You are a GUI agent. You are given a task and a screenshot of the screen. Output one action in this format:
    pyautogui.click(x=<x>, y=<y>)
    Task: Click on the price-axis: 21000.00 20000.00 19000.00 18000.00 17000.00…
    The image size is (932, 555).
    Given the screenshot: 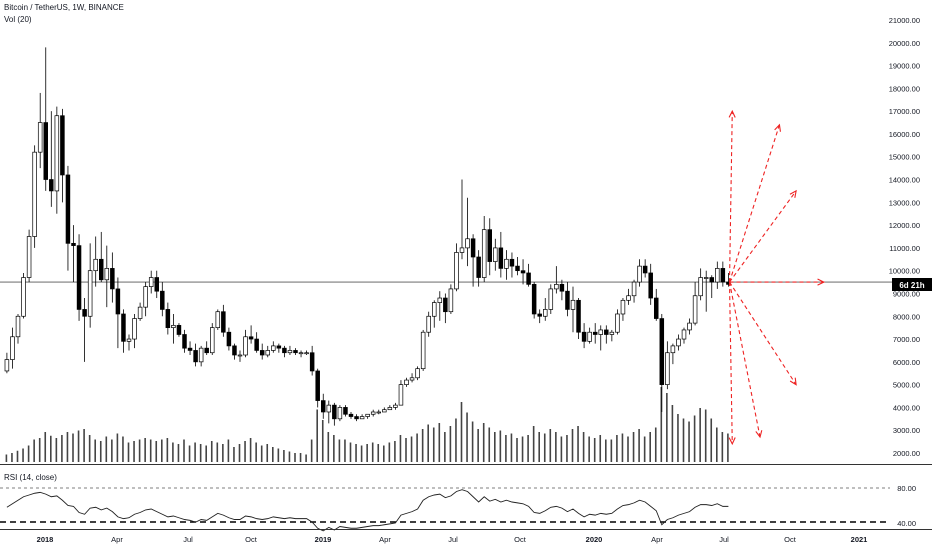 What is the action you would take?
    pyautogui.click(x=904, y=237)
    